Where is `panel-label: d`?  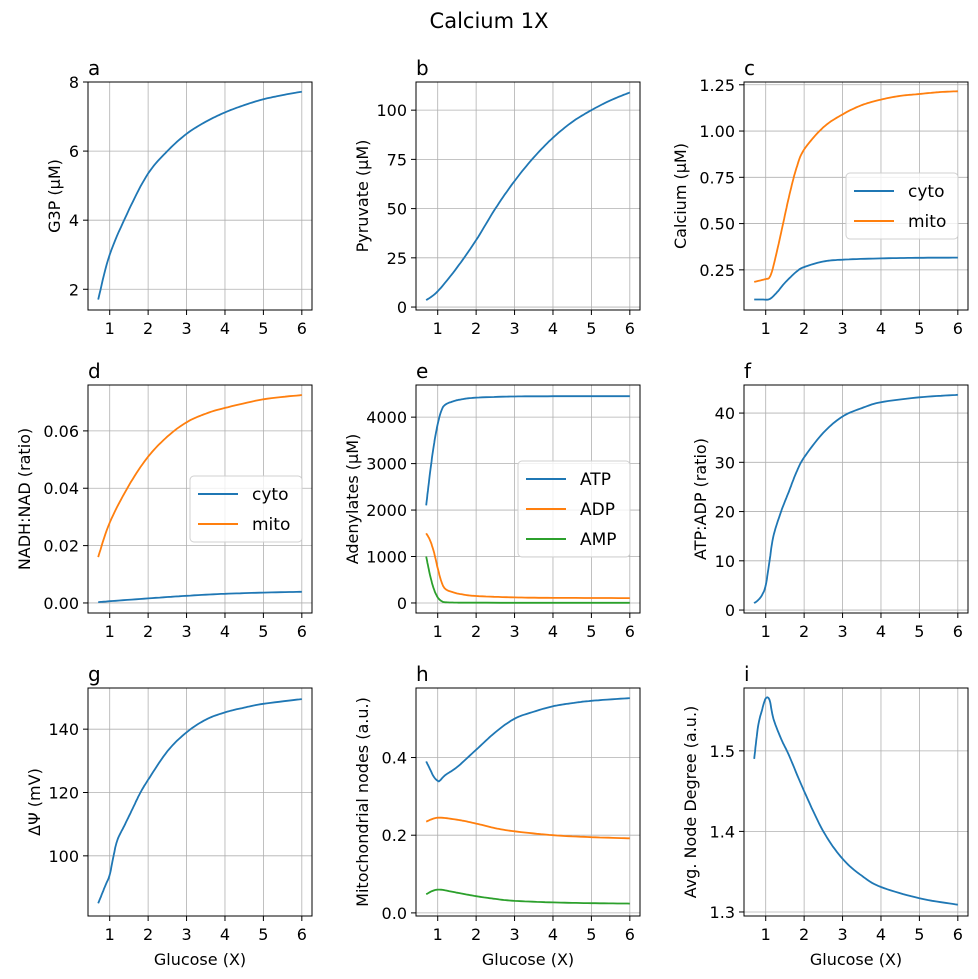 panel-label: d is located at coordinates (94, 371).